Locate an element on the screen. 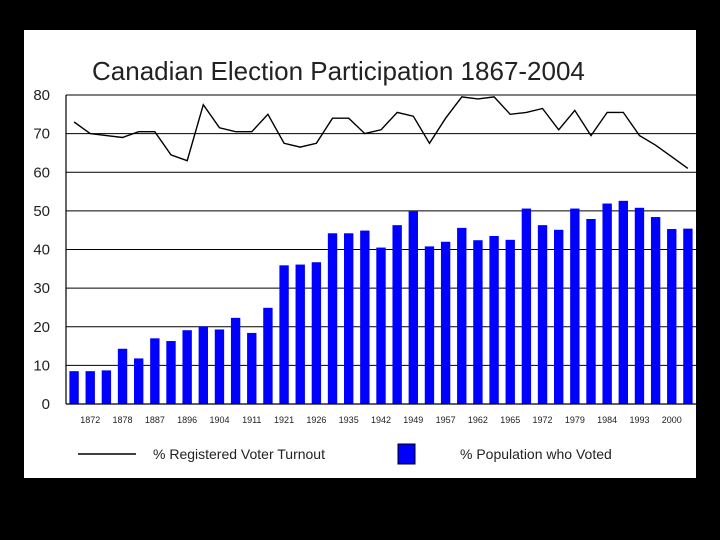 Image resolution: width=720 pixels, height=540 pixels. x-tick-label: 1887 is located at coordinates (155, 420).